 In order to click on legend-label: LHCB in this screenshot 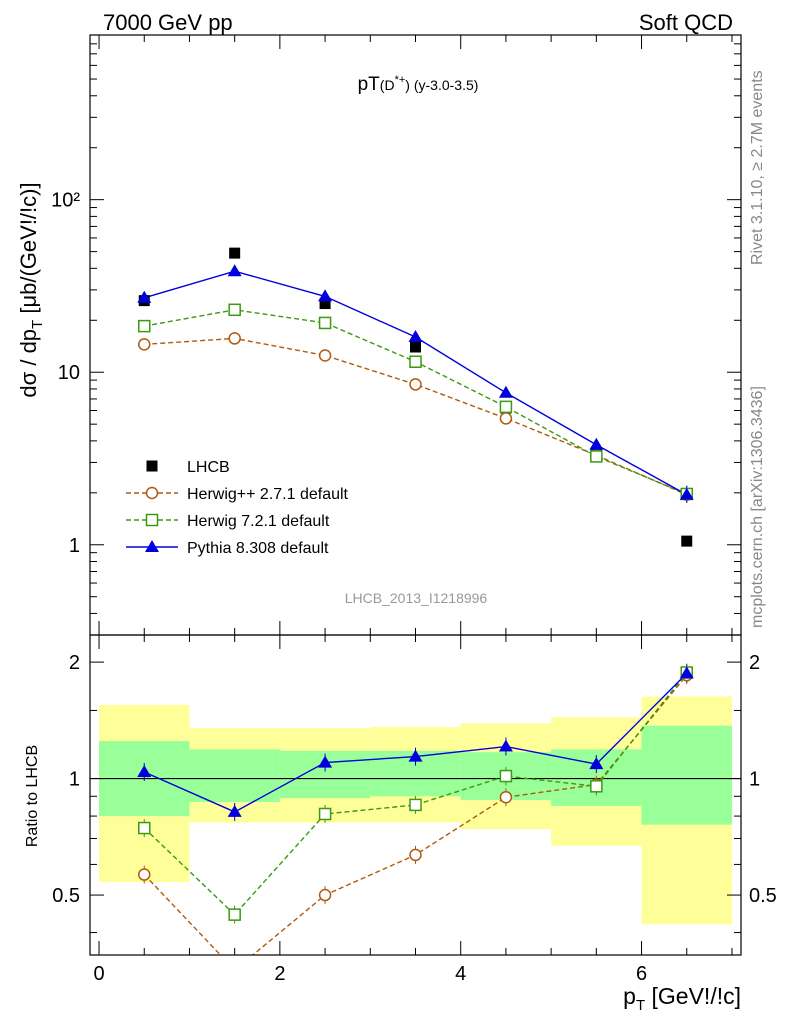, I will do `click(208, 467)`.